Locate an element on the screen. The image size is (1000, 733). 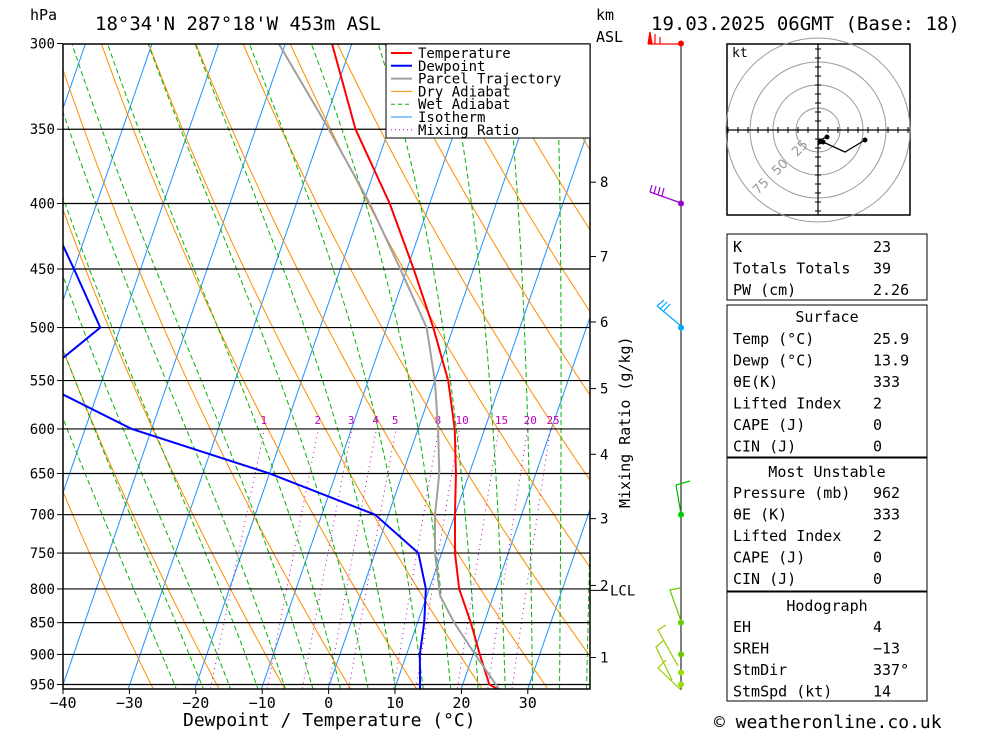
temp-tick-label: −40 is located at coordinates (62, 703).